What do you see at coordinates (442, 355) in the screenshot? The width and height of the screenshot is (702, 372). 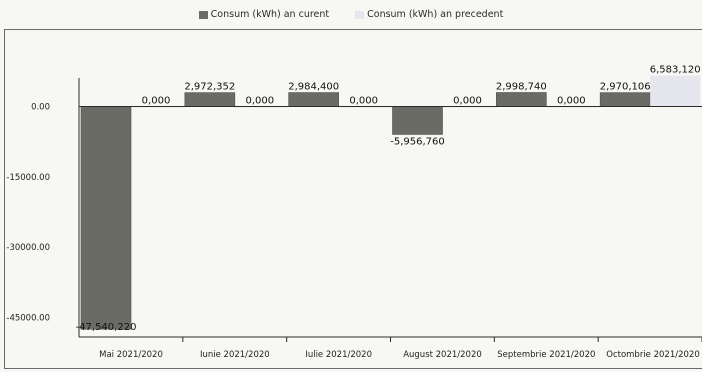 I see `x-tick-label: August 2021/2020` at bounding box center [442, 355].